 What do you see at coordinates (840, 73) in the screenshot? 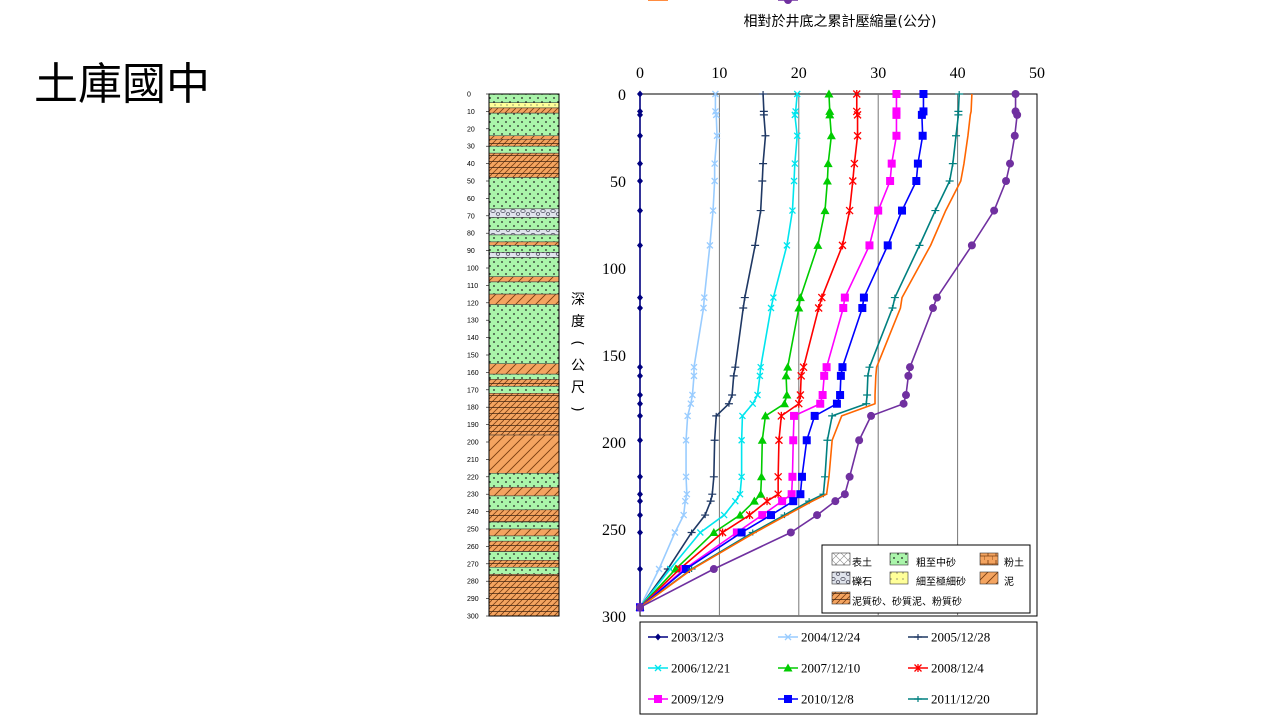
I see `x-tick-labels: 0 10 20 30 40 50` at bounding box center [840, 73].